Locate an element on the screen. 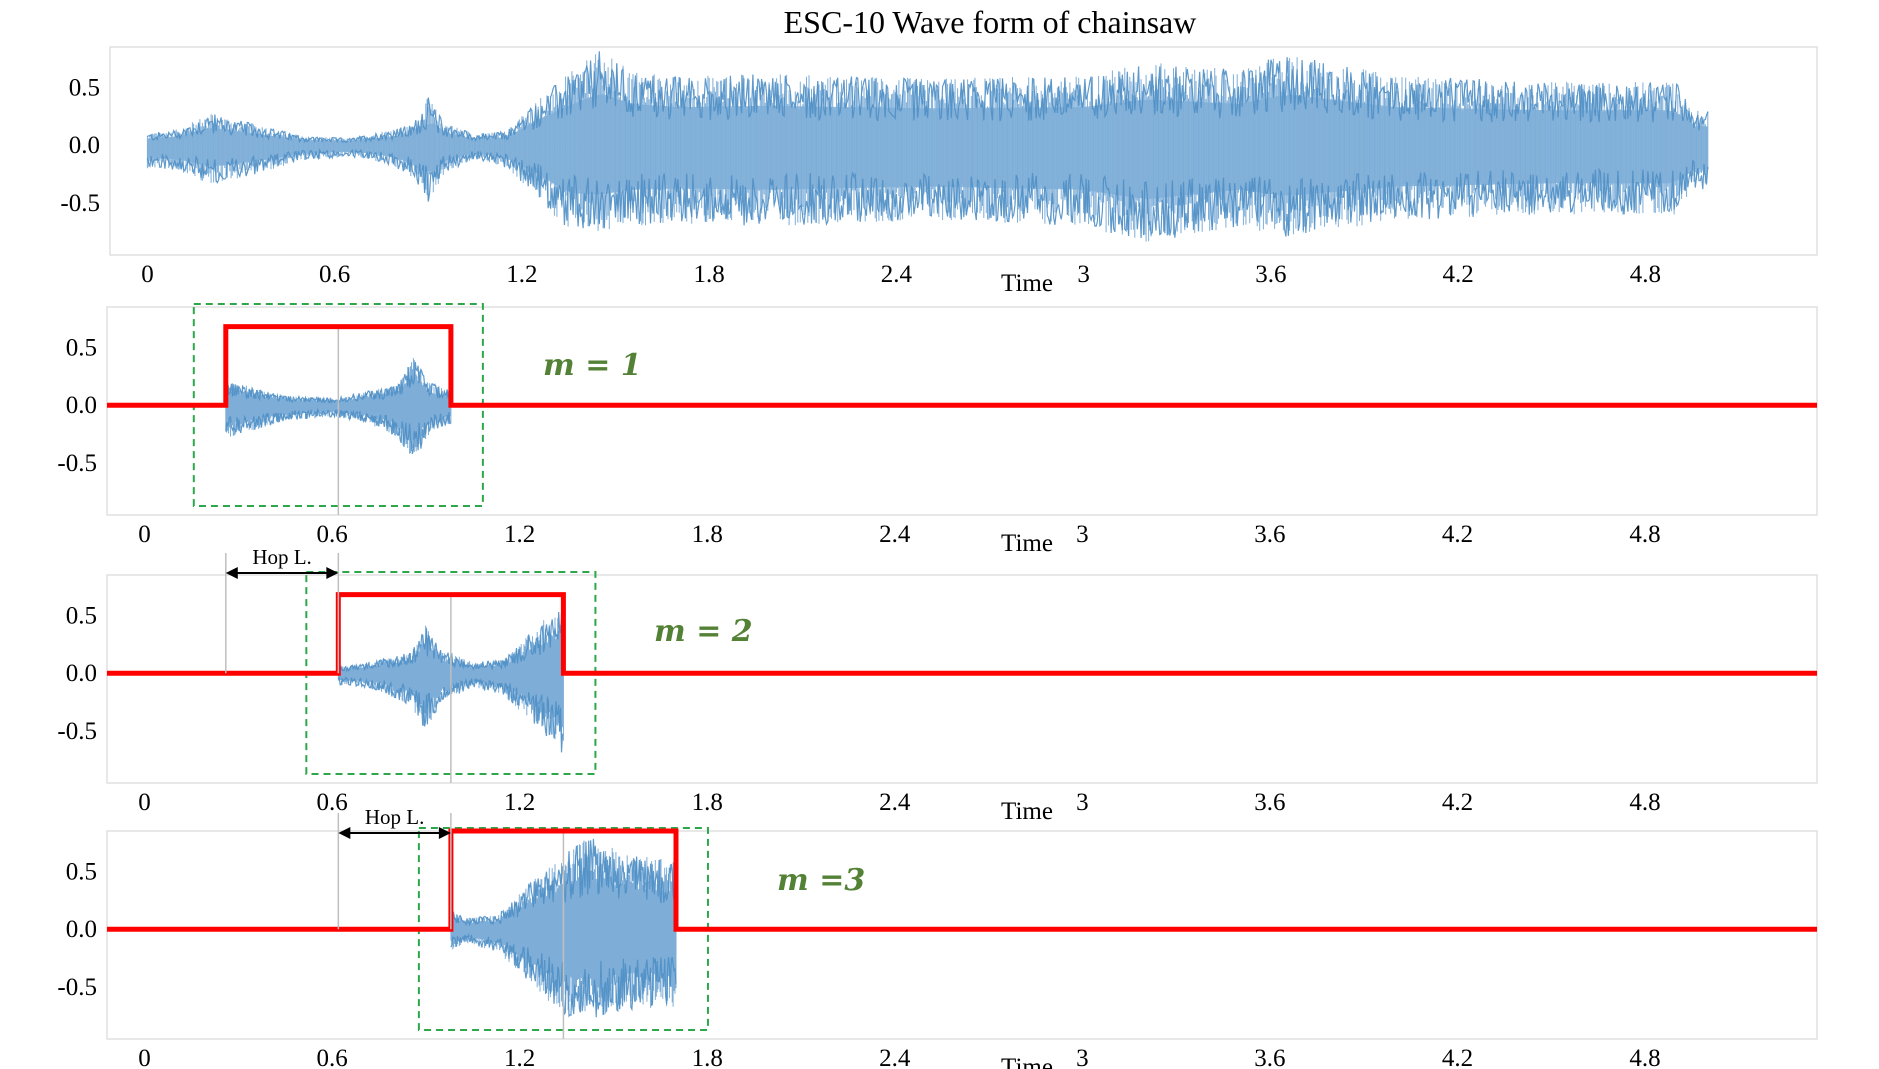 The width and height of the screenshot is (1879, 1069). waveform-upper is located at coordinates (928, 97).